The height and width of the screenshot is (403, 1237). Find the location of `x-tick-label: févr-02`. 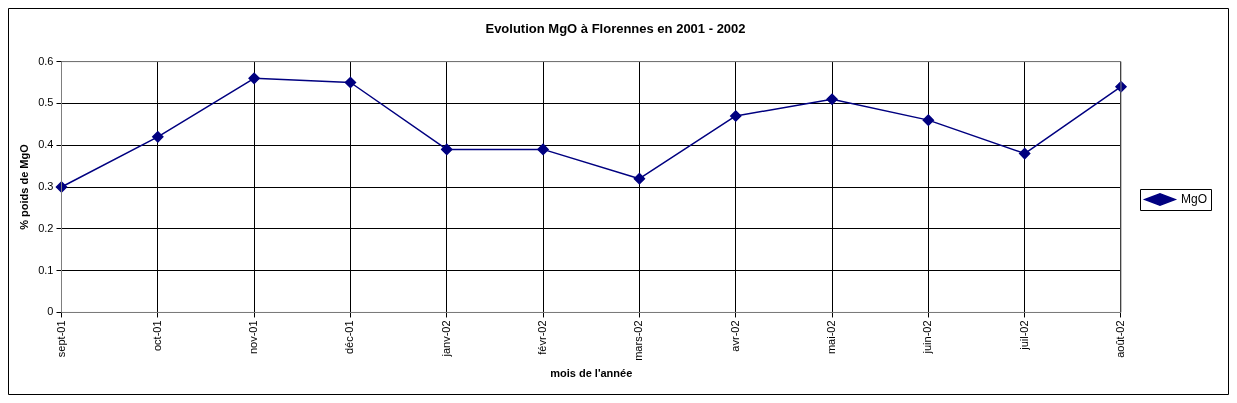

x-tick-label: févr-02 is located at coordinates (542, 337).